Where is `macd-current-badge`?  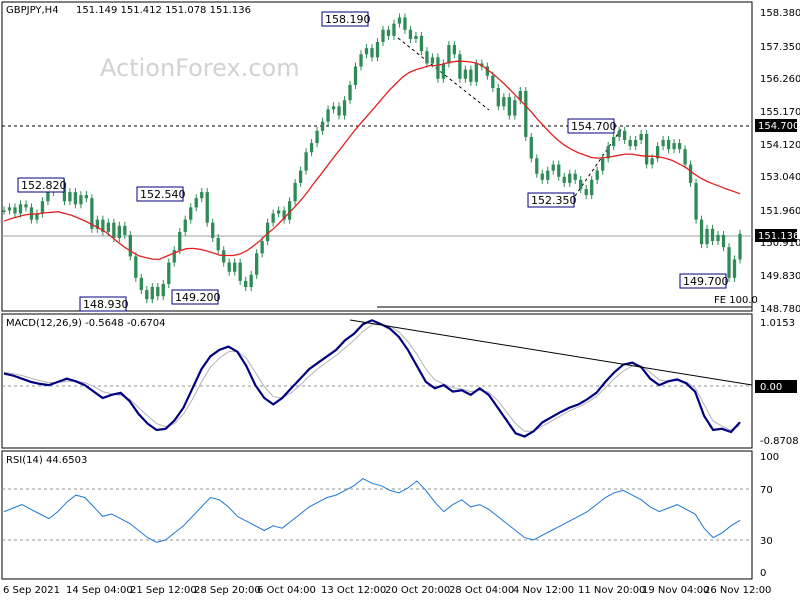
macd-current-badge is located at coordinates (776, 386).